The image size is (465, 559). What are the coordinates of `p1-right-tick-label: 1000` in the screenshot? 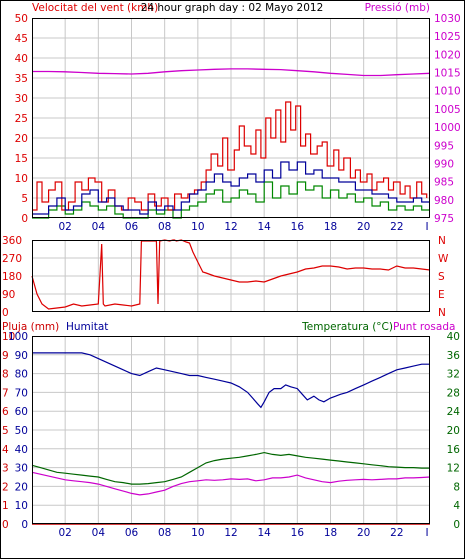 It's located at (447, 128).